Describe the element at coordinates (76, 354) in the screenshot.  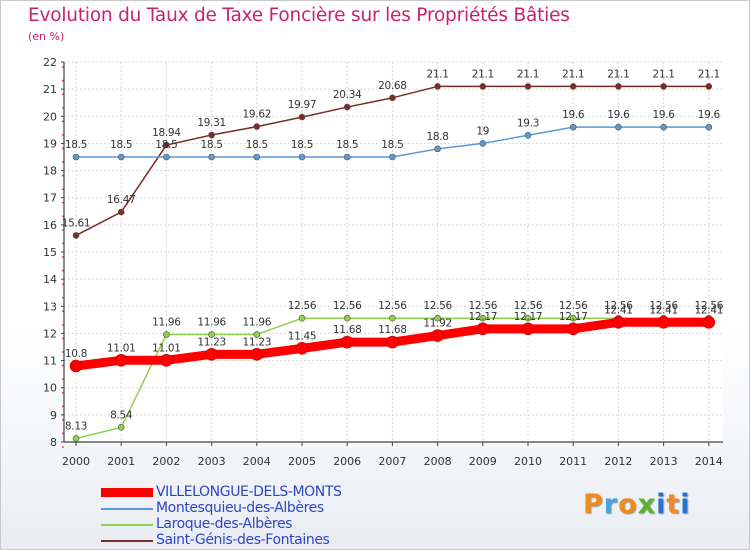
I see `data-label-villelongue-dels-monts: 10.8` at that location.